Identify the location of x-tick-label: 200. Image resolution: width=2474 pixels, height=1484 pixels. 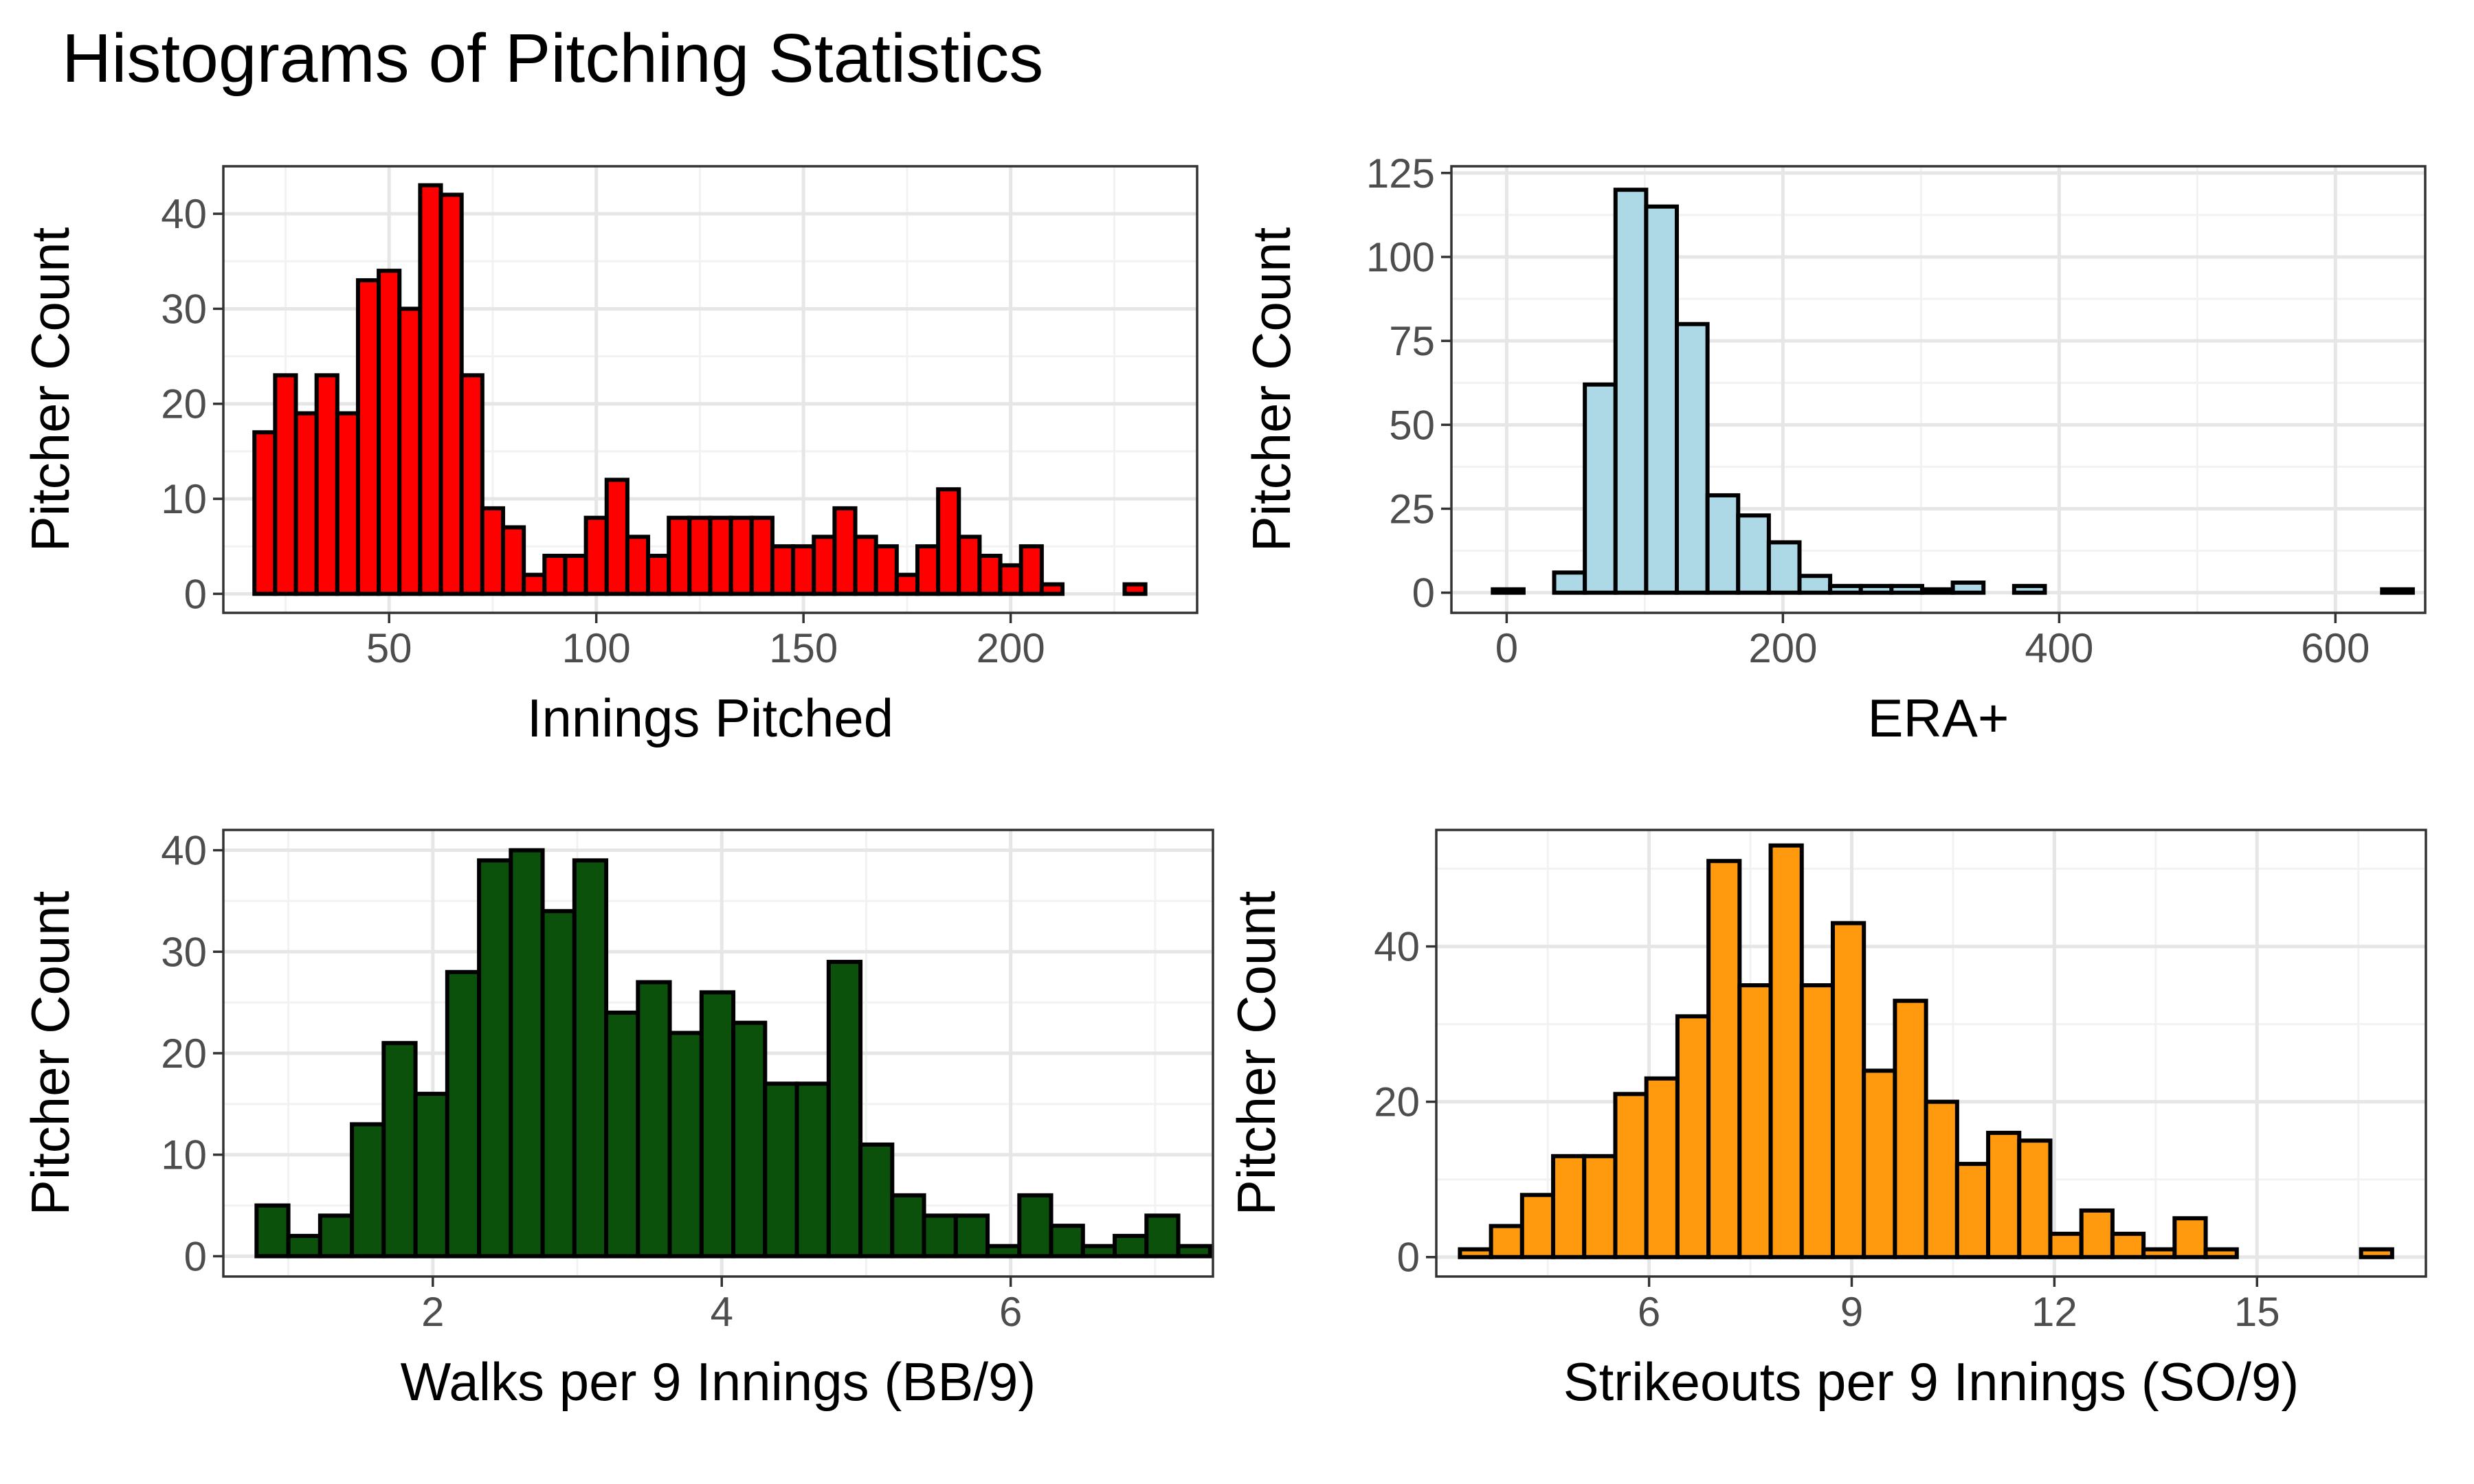
(1782, 648).